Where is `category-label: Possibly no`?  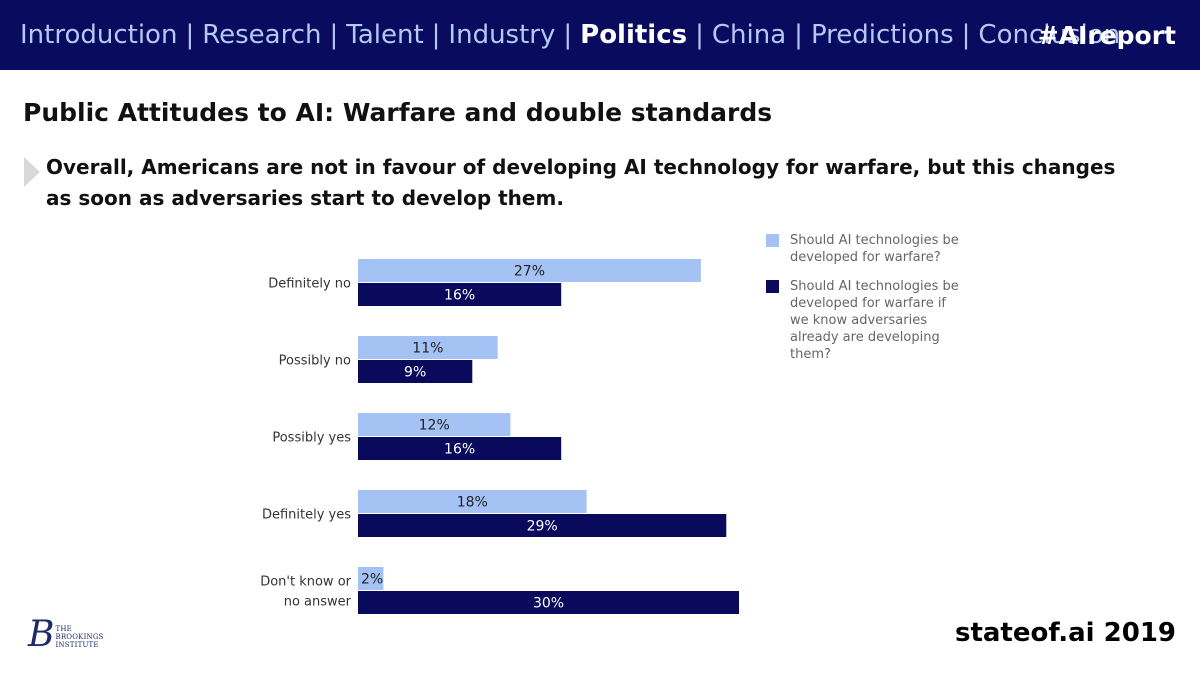
category-label: Possibly no is located at coordinates (315, 361).